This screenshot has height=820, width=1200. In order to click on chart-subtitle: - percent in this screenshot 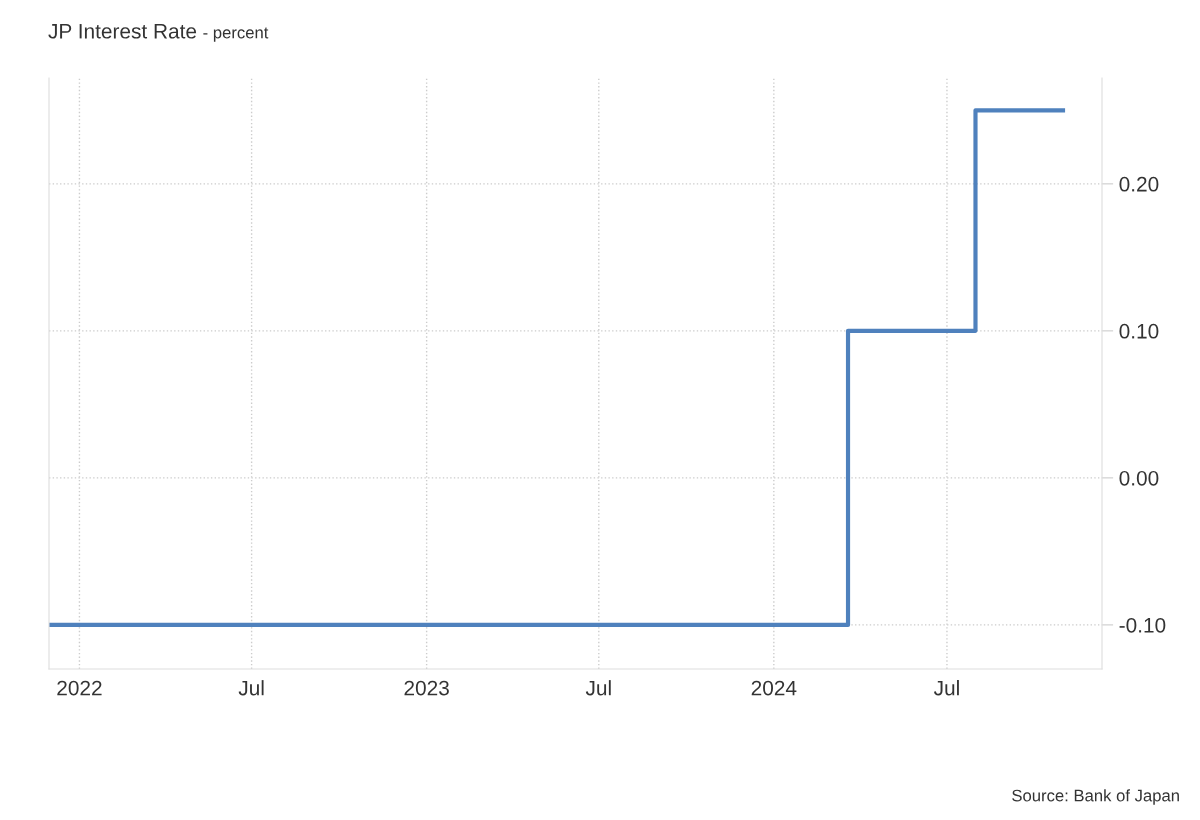, I will do `click(236, 34)`.